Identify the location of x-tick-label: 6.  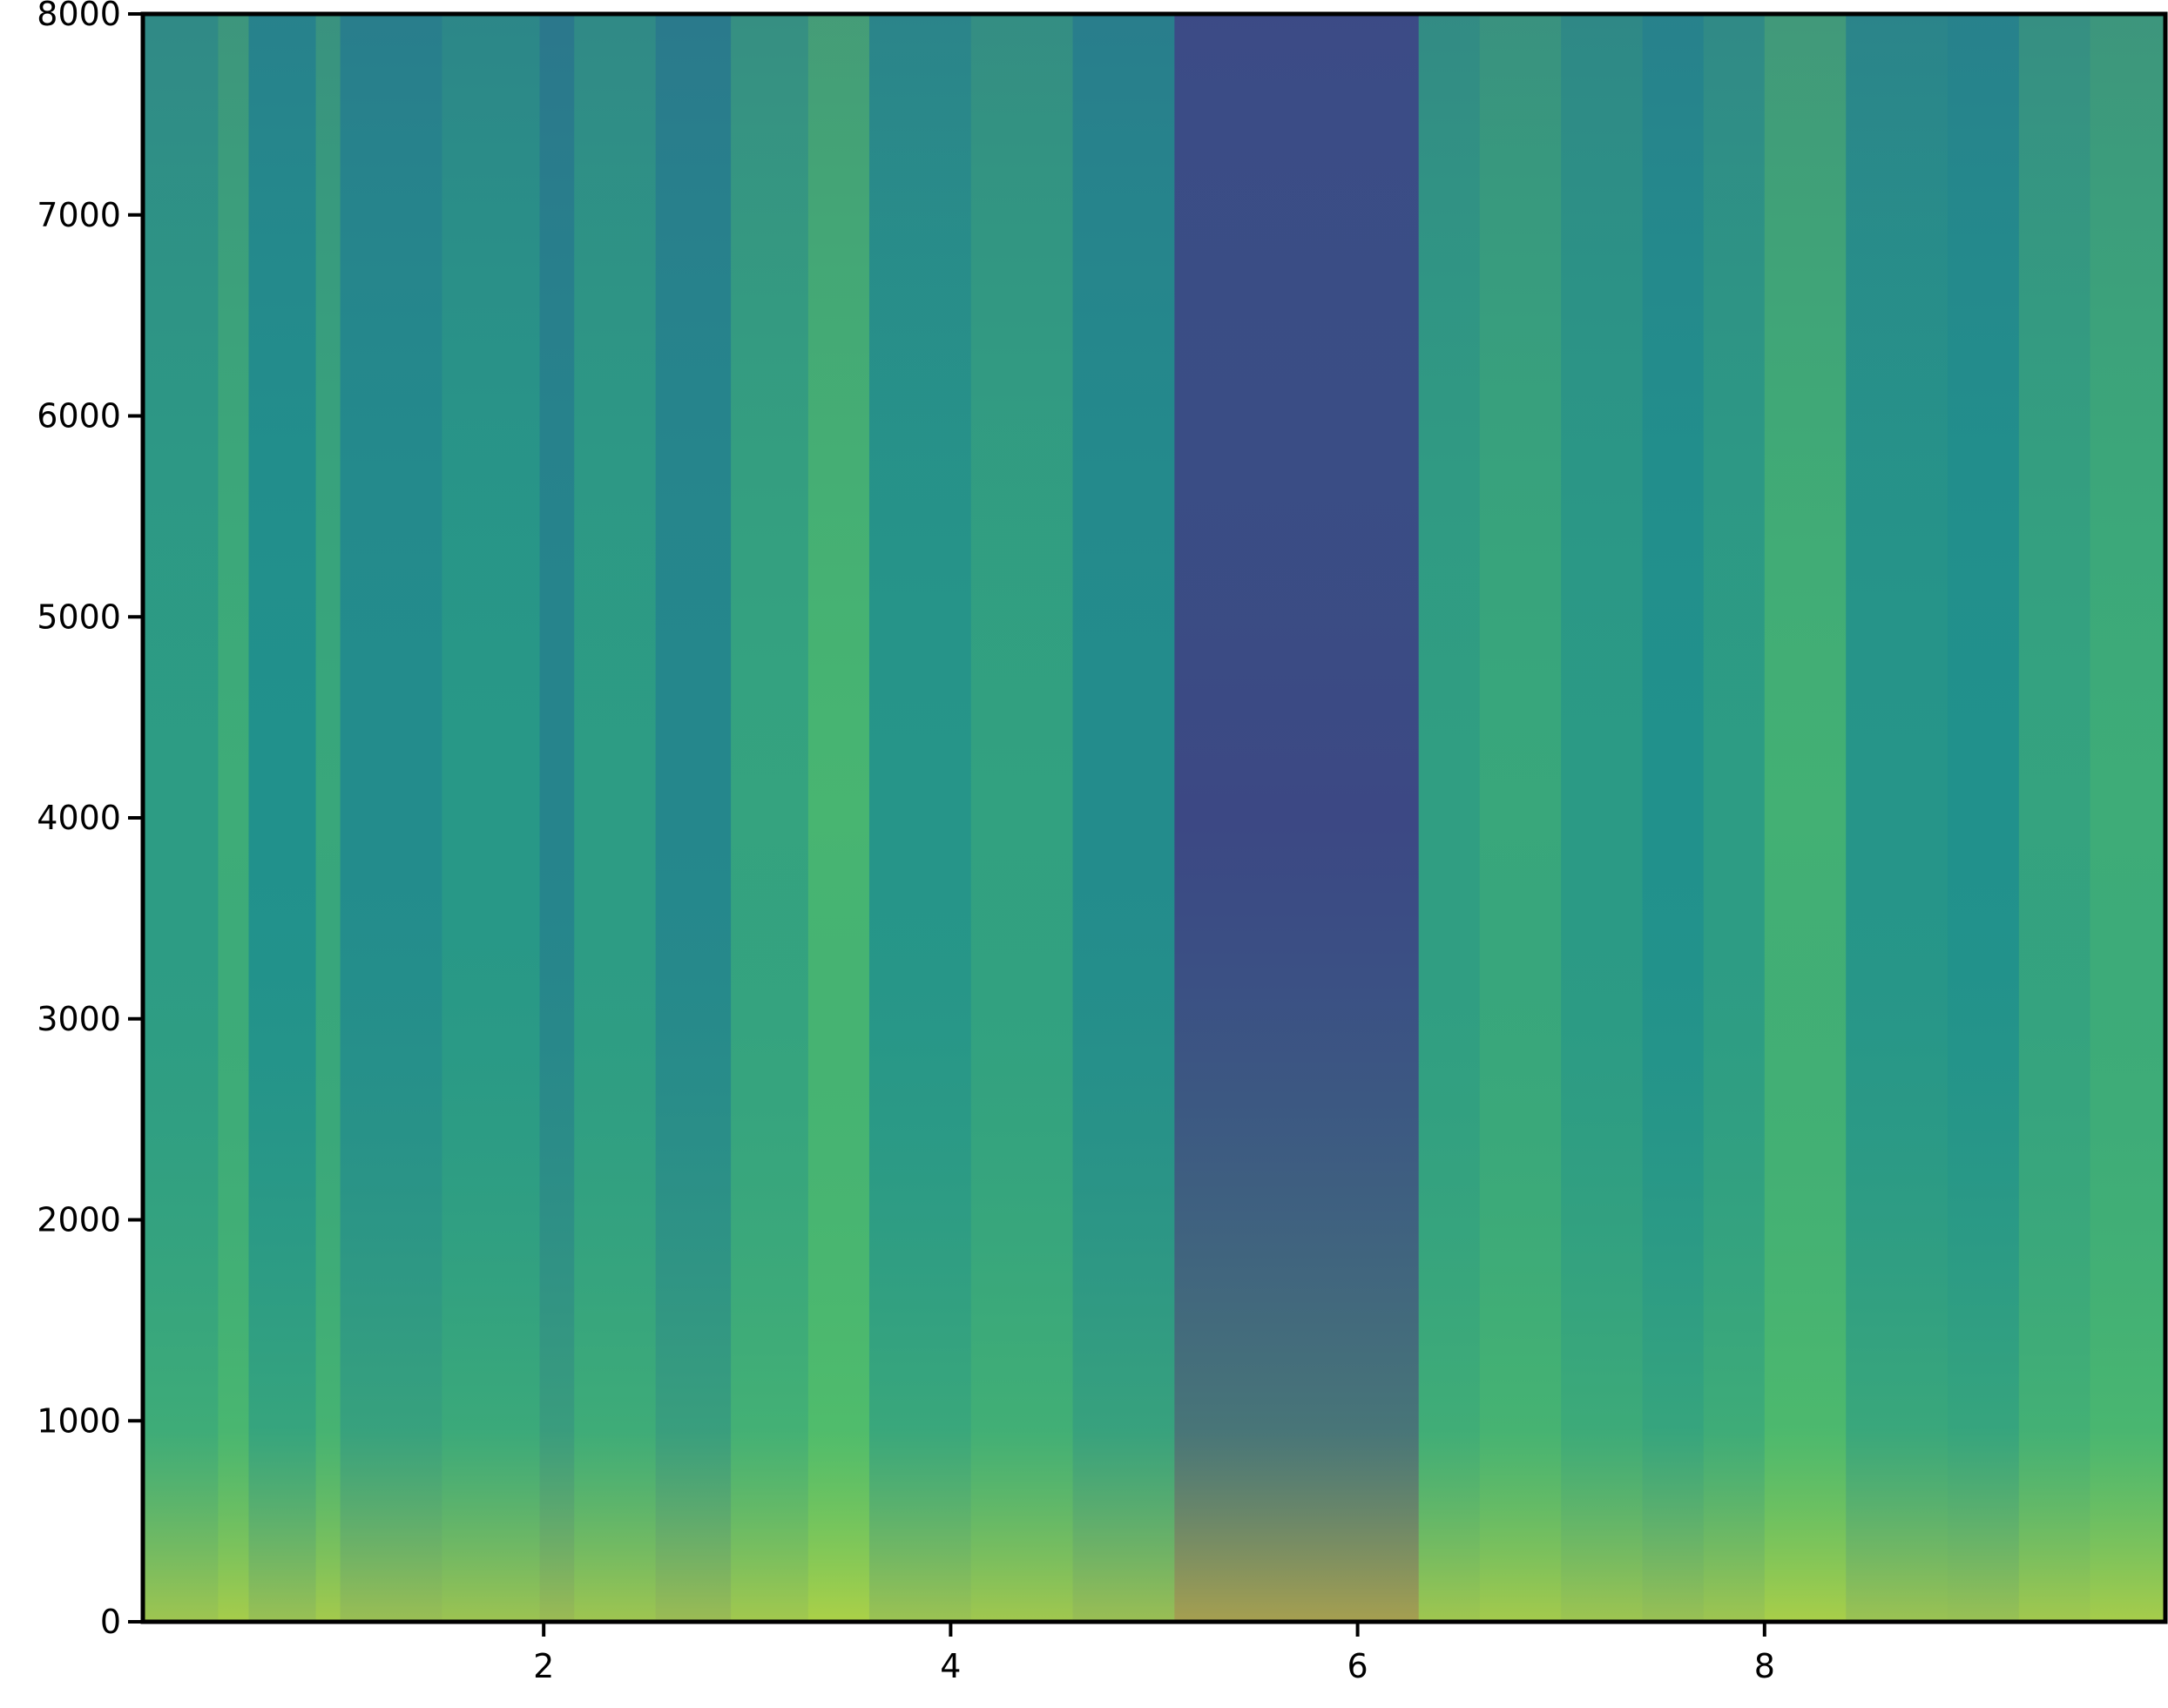
(1357, 1666).